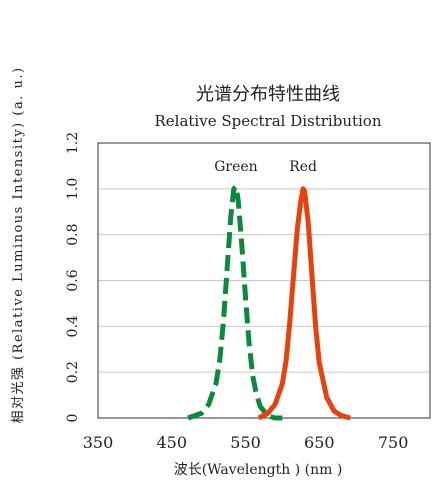 The height and width of the screenshot is (485, 433). Describe the element at coordinates (73, 418) in the screenshot. I see `y-tick-label: 0` at that location.